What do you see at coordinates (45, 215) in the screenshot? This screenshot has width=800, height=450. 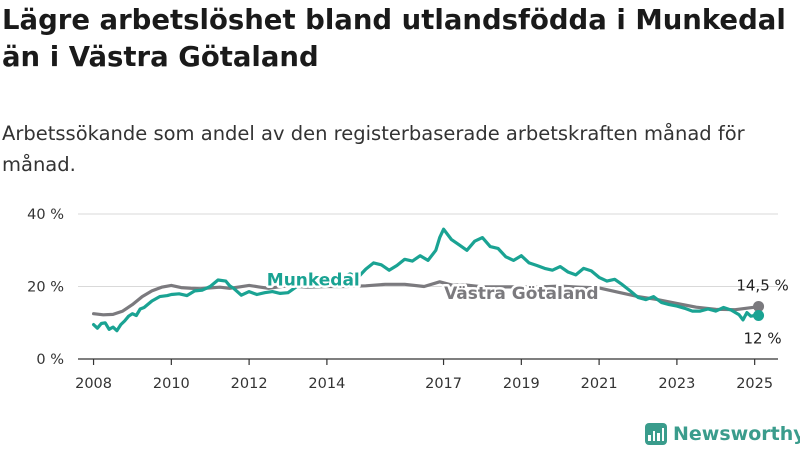 I see `y-tick-label: 40 %` at bounding box center [45, 215].